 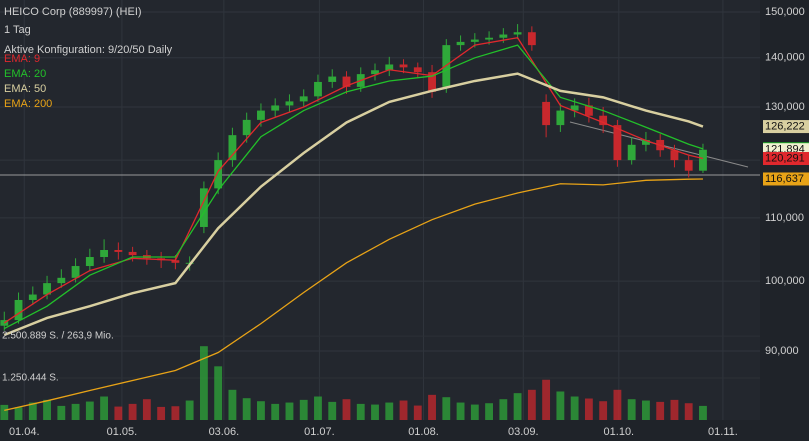 What do you see at coordinates (73, 12) in the screenshot?
I see `chart-title: HEICO Corp (889997) (HEI)` at bounding box center [73, 12].